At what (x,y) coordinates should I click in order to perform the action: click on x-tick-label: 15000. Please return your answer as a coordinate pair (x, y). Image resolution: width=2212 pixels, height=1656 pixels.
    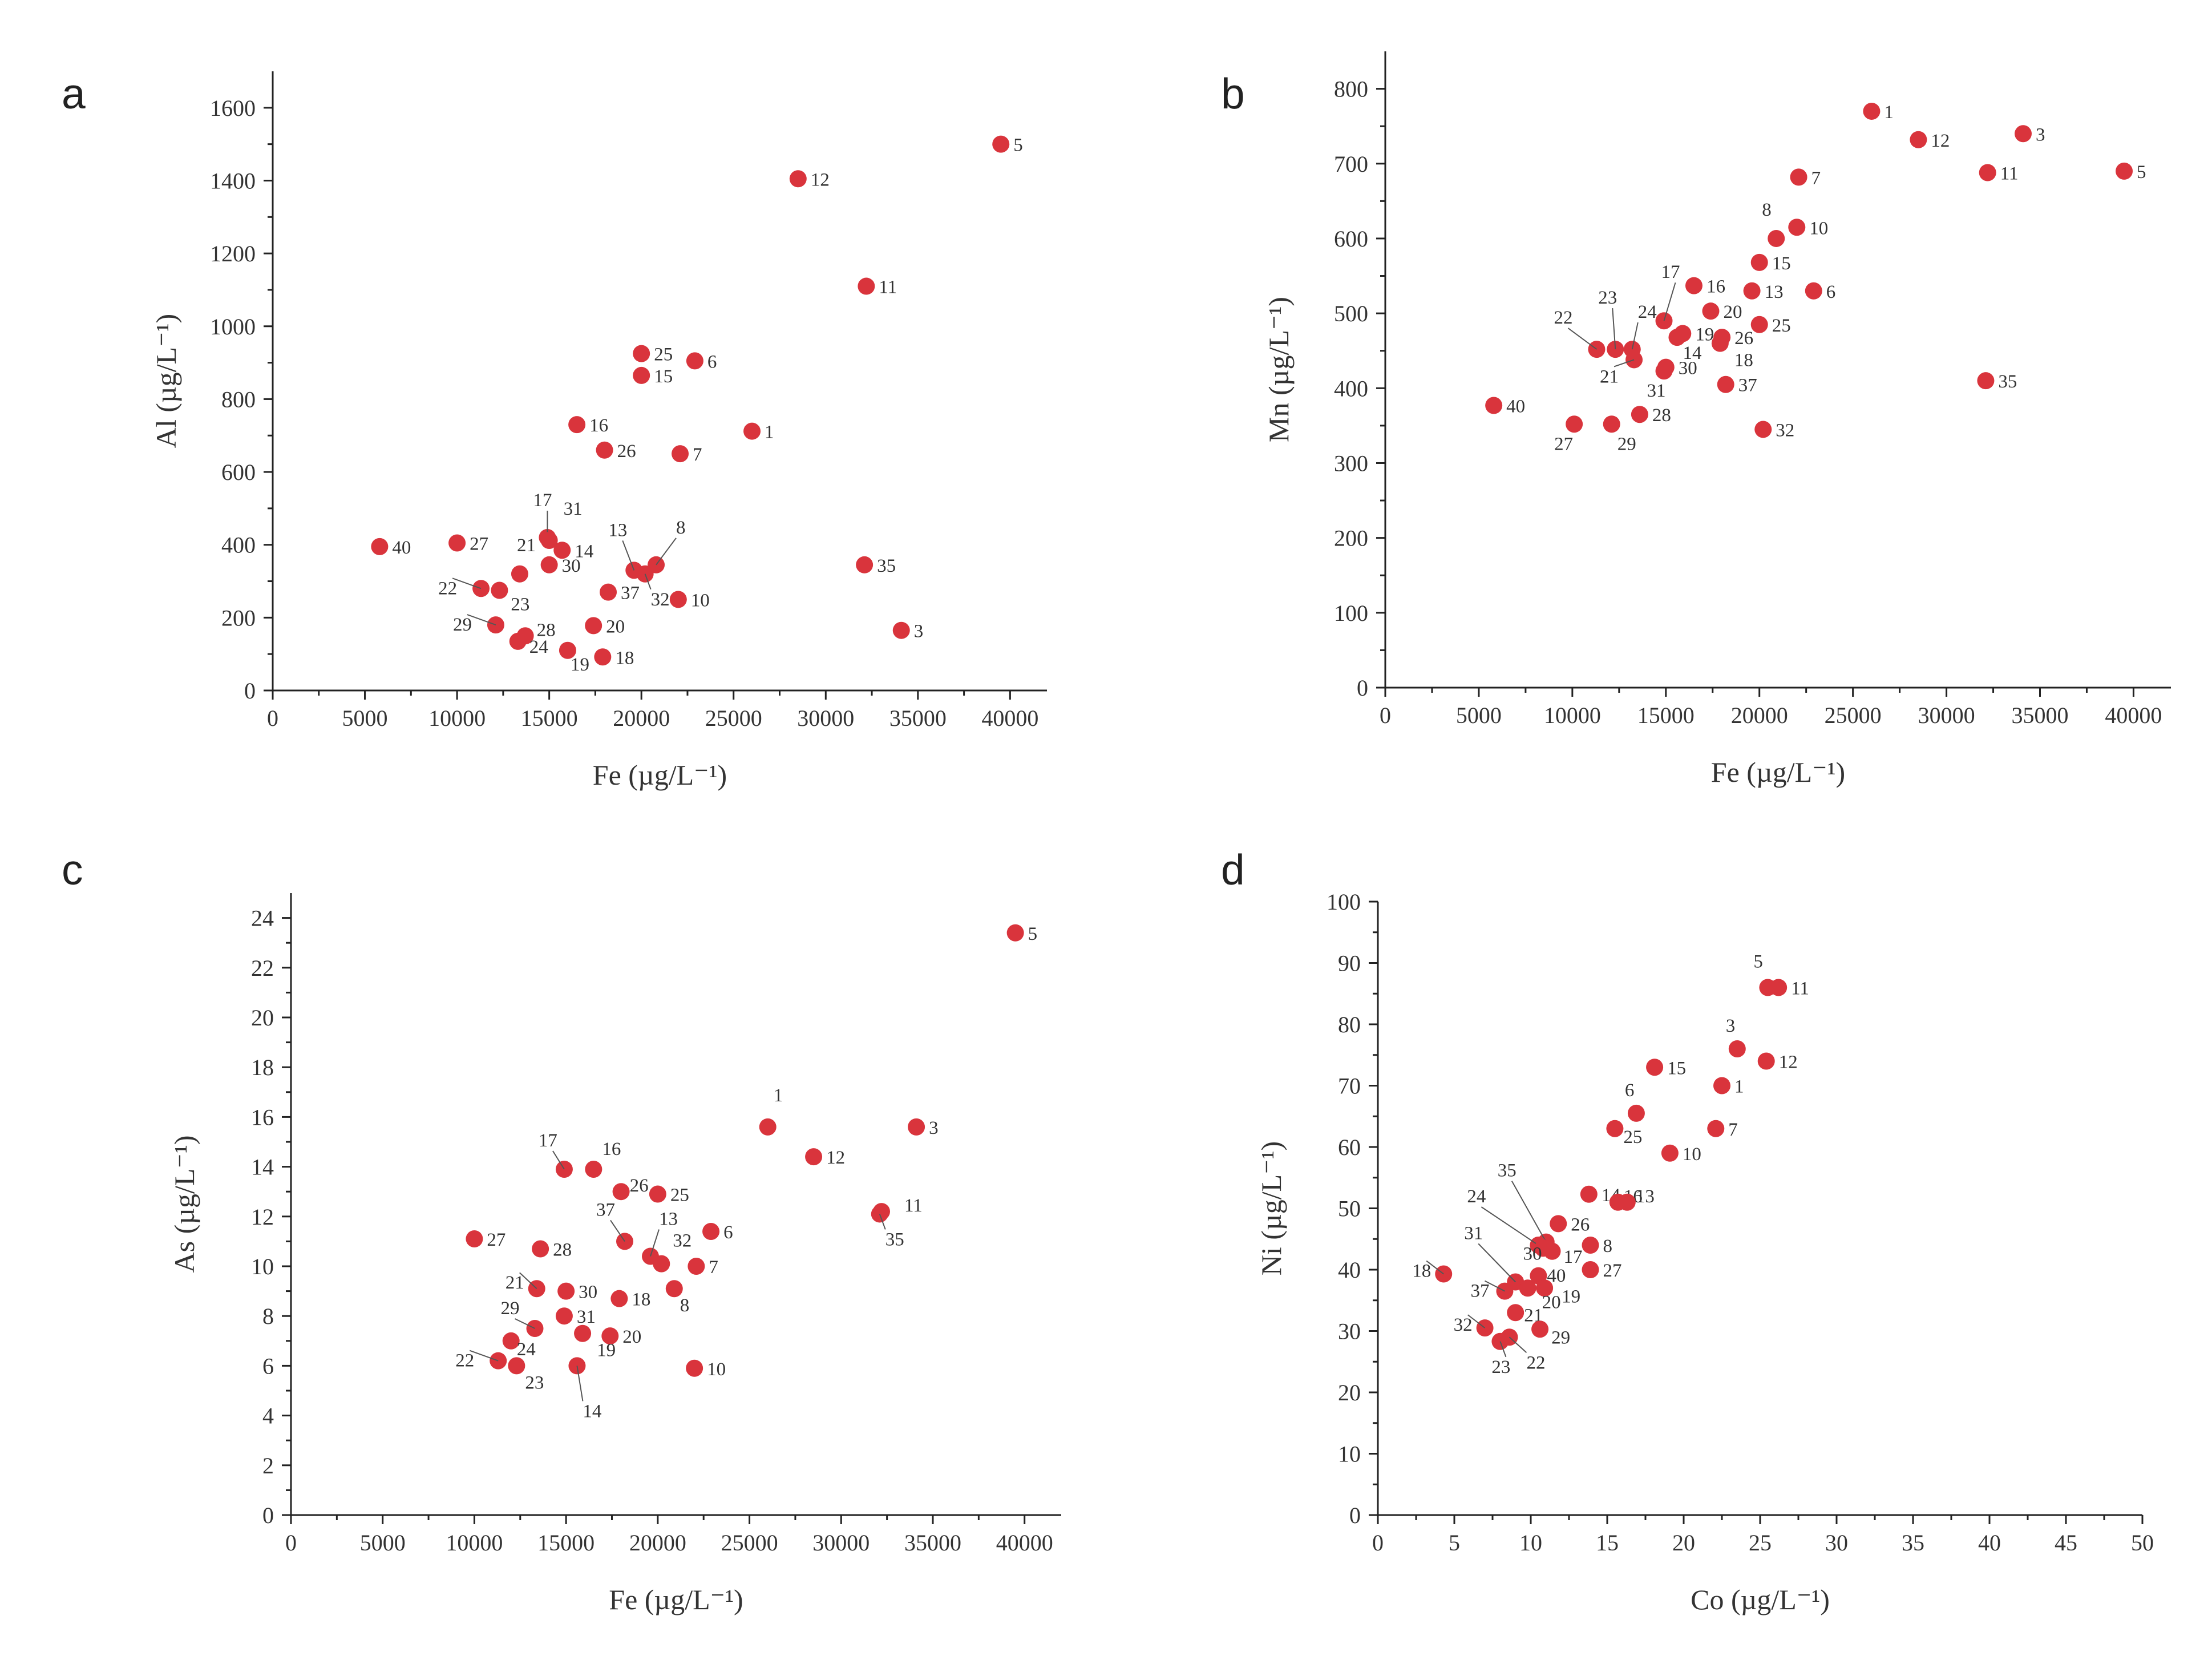
    Looking at the image, I should click on (549, 718).